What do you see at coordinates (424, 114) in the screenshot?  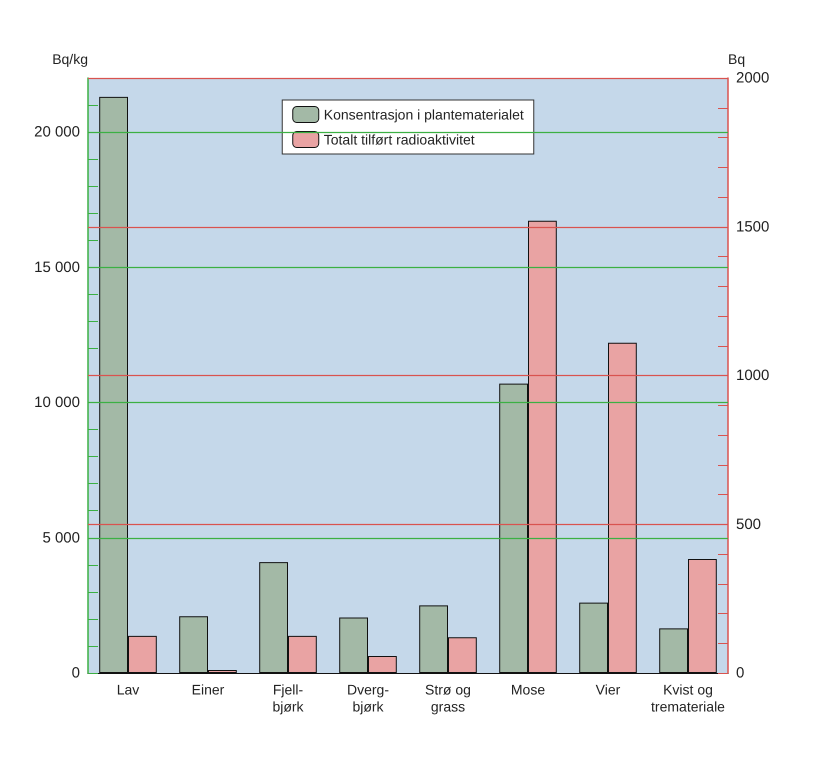 I see `legend-label: Konsentrasjon i plantematerialet` at bounding box center [424, 114].